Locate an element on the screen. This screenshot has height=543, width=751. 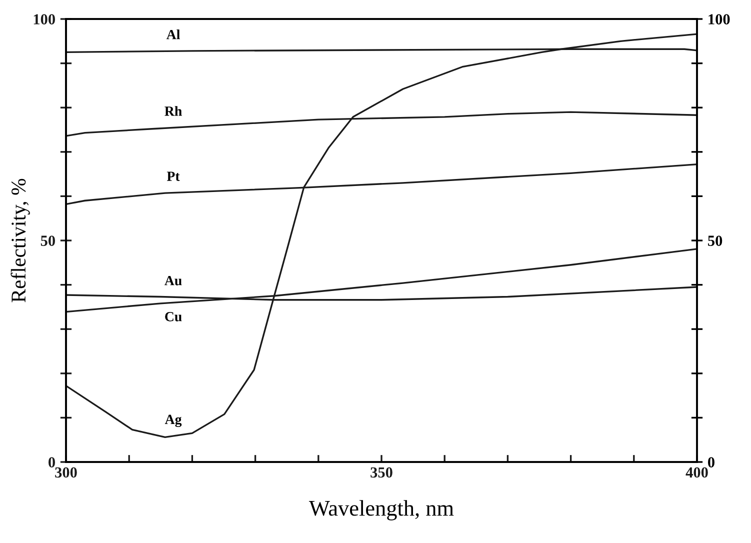
series-label: Pt is located at coordinates (173, 176).